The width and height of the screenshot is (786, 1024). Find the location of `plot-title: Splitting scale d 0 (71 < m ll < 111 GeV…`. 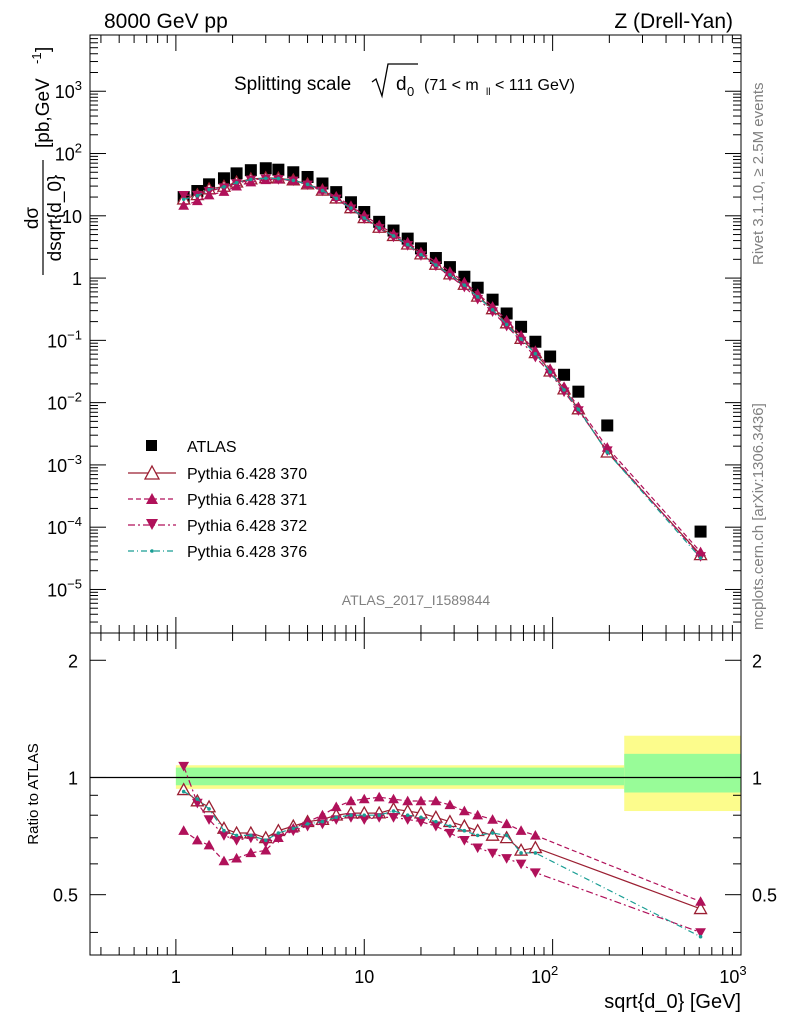

plot-title: Splitting scale d 0 (71 < m ll < 111 GeV… is located at coordinates (404, 81).